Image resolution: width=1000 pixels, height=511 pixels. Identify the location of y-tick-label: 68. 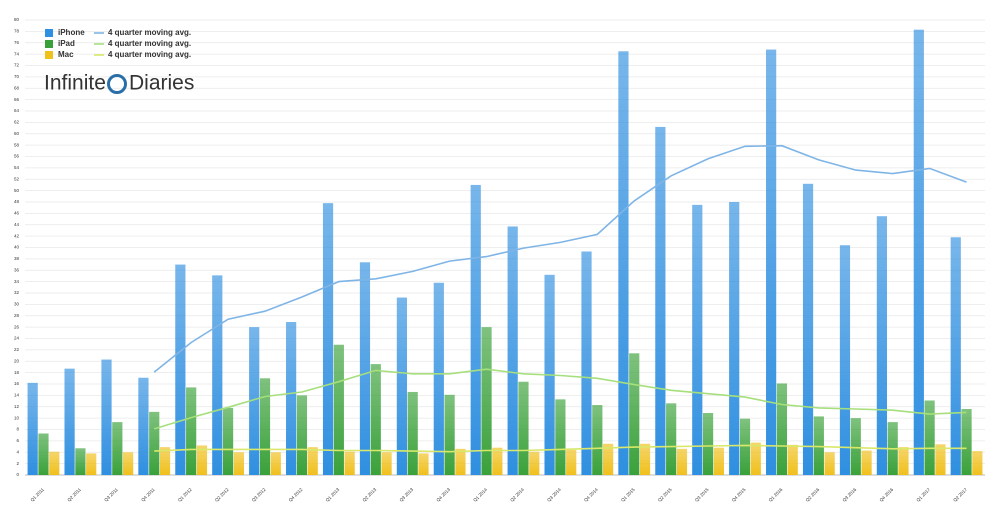
(17, 87).